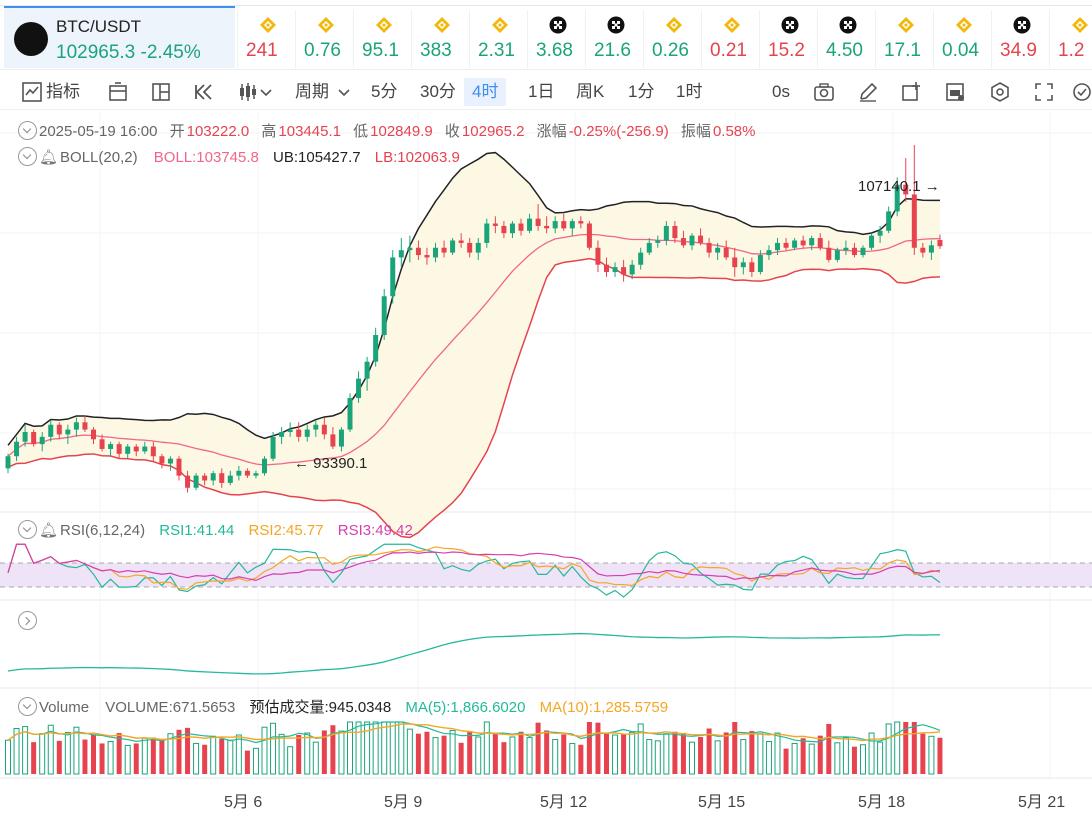 The height and width of the screenshot is (816, 1092). I want to click on more-icon, so click(1081, 92).